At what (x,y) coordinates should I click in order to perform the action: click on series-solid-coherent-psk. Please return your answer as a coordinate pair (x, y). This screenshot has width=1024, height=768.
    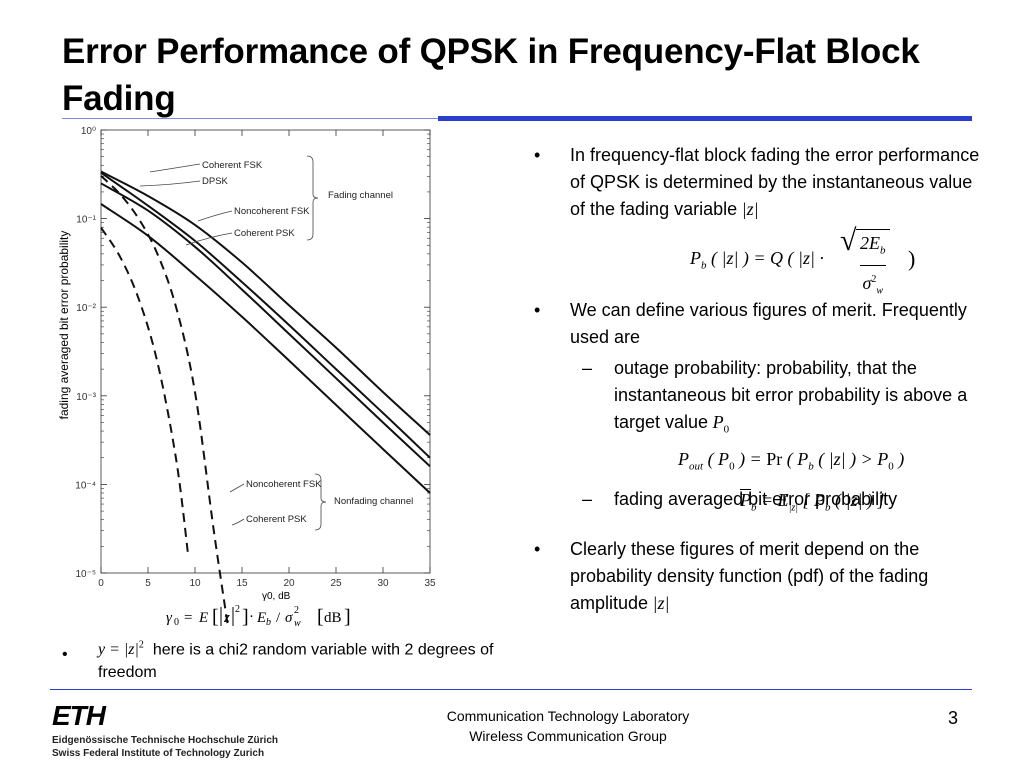
    Looking at the image, I should click on (265, 348).